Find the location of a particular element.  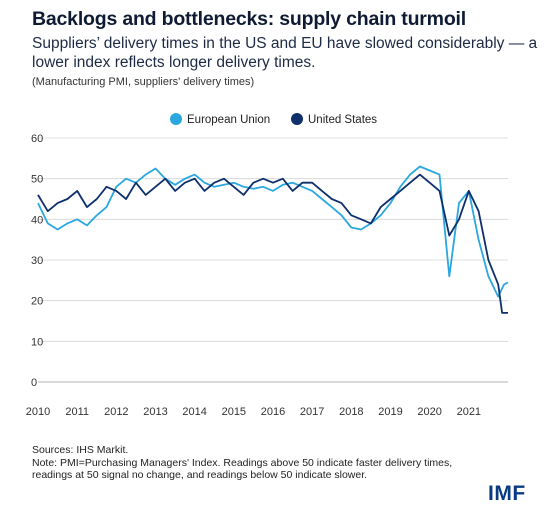

x-tick-label: 2015 is located at coordinates (234, 412).